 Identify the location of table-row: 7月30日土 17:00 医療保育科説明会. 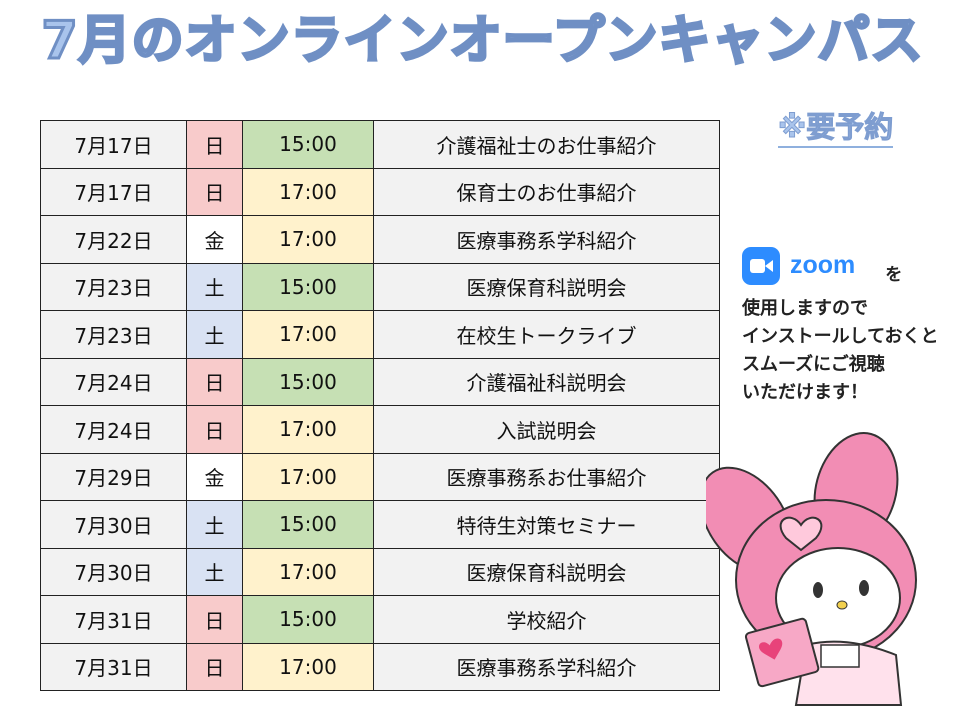
(380, 571).